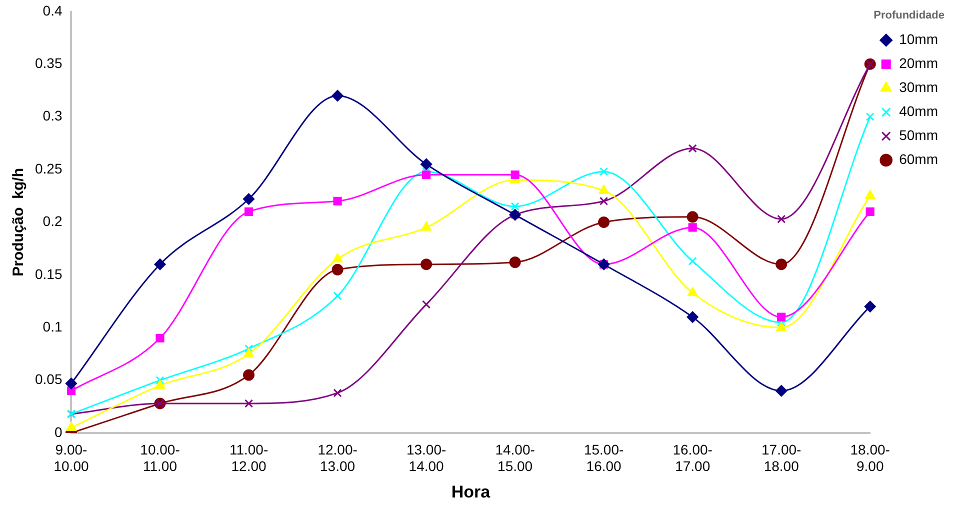 The width and height of the screenshot is (956, 513). Describe the element at coordinates (918, 111) in the screenshot. I see `legend-label: 40mm` at that location.